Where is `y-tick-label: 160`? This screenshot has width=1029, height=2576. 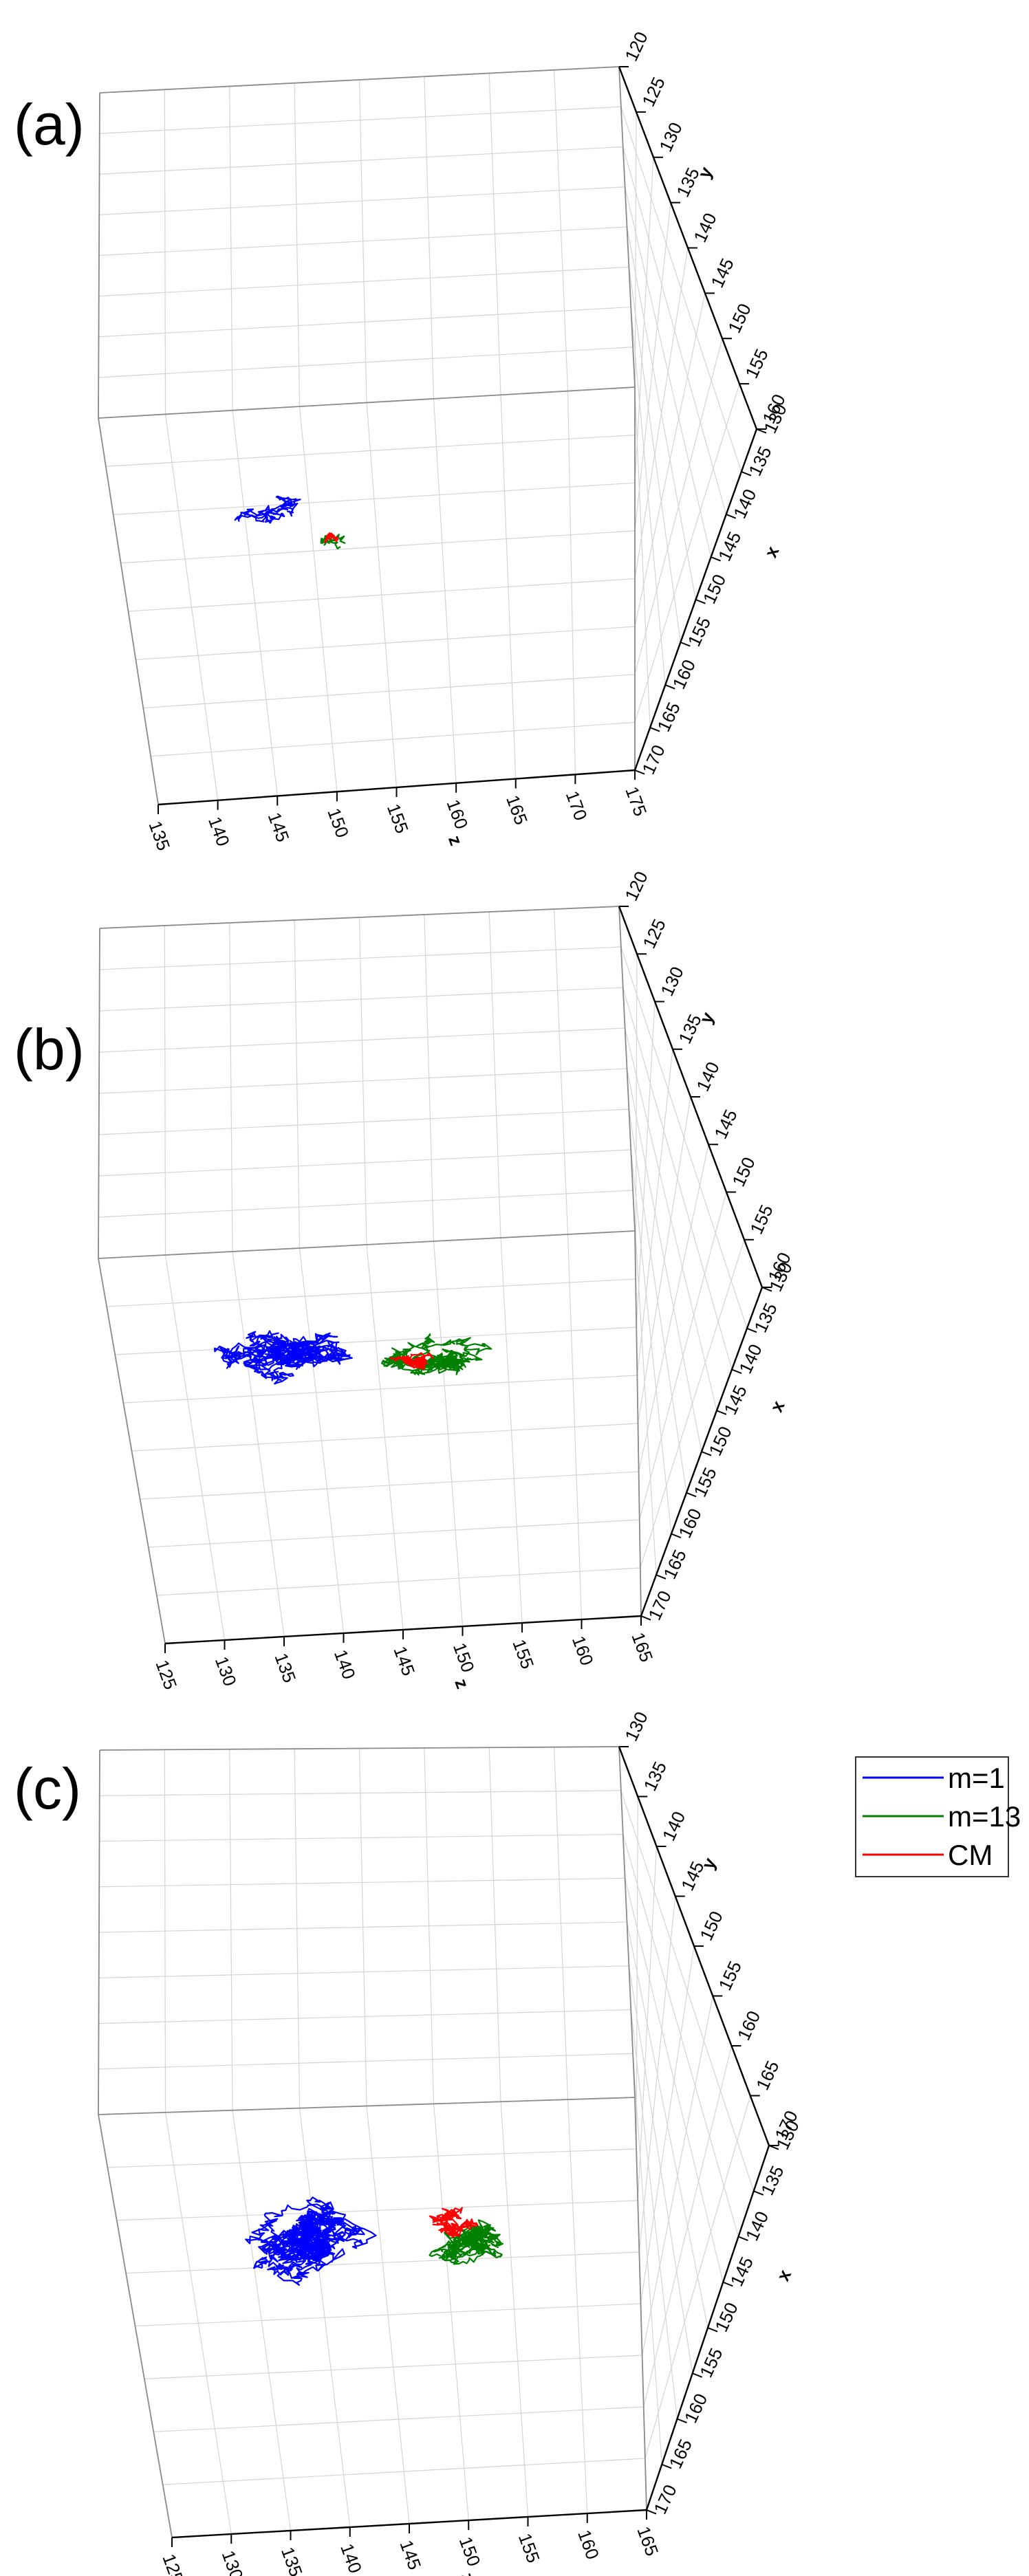
y-tick-label: 160 is located at coordinates (749, 2026).